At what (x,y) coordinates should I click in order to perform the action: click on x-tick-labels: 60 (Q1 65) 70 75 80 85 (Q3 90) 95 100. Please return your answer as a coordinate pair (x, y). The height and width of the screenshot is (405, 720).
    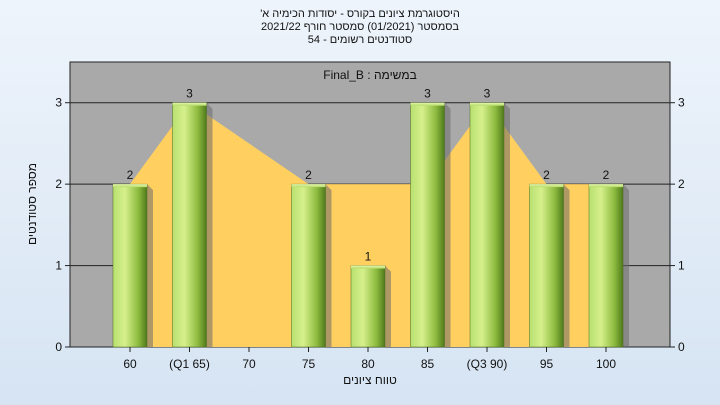
    Looking at the image, I should click on (369, 359).